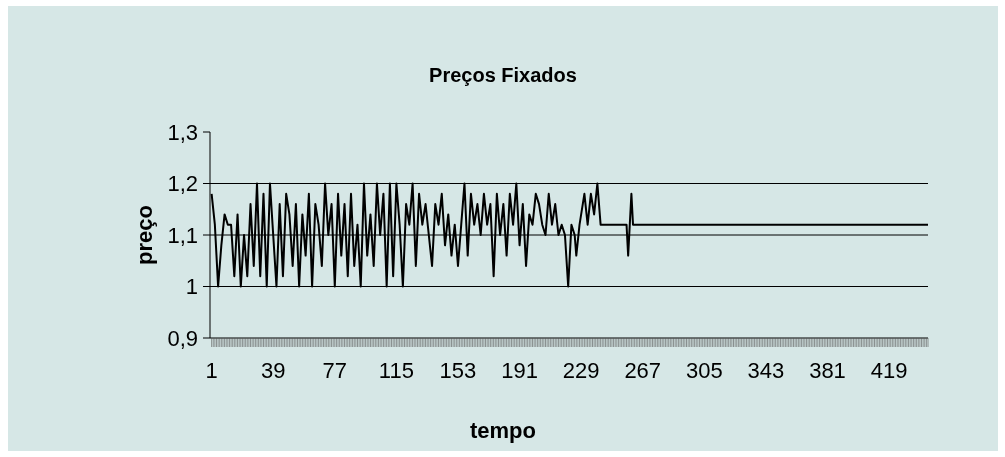 This screenshot has height=457, width=1005. Describe the element at coordinates (396, 370) in the screenshot. I see `x-tick-label: 115` at that location.